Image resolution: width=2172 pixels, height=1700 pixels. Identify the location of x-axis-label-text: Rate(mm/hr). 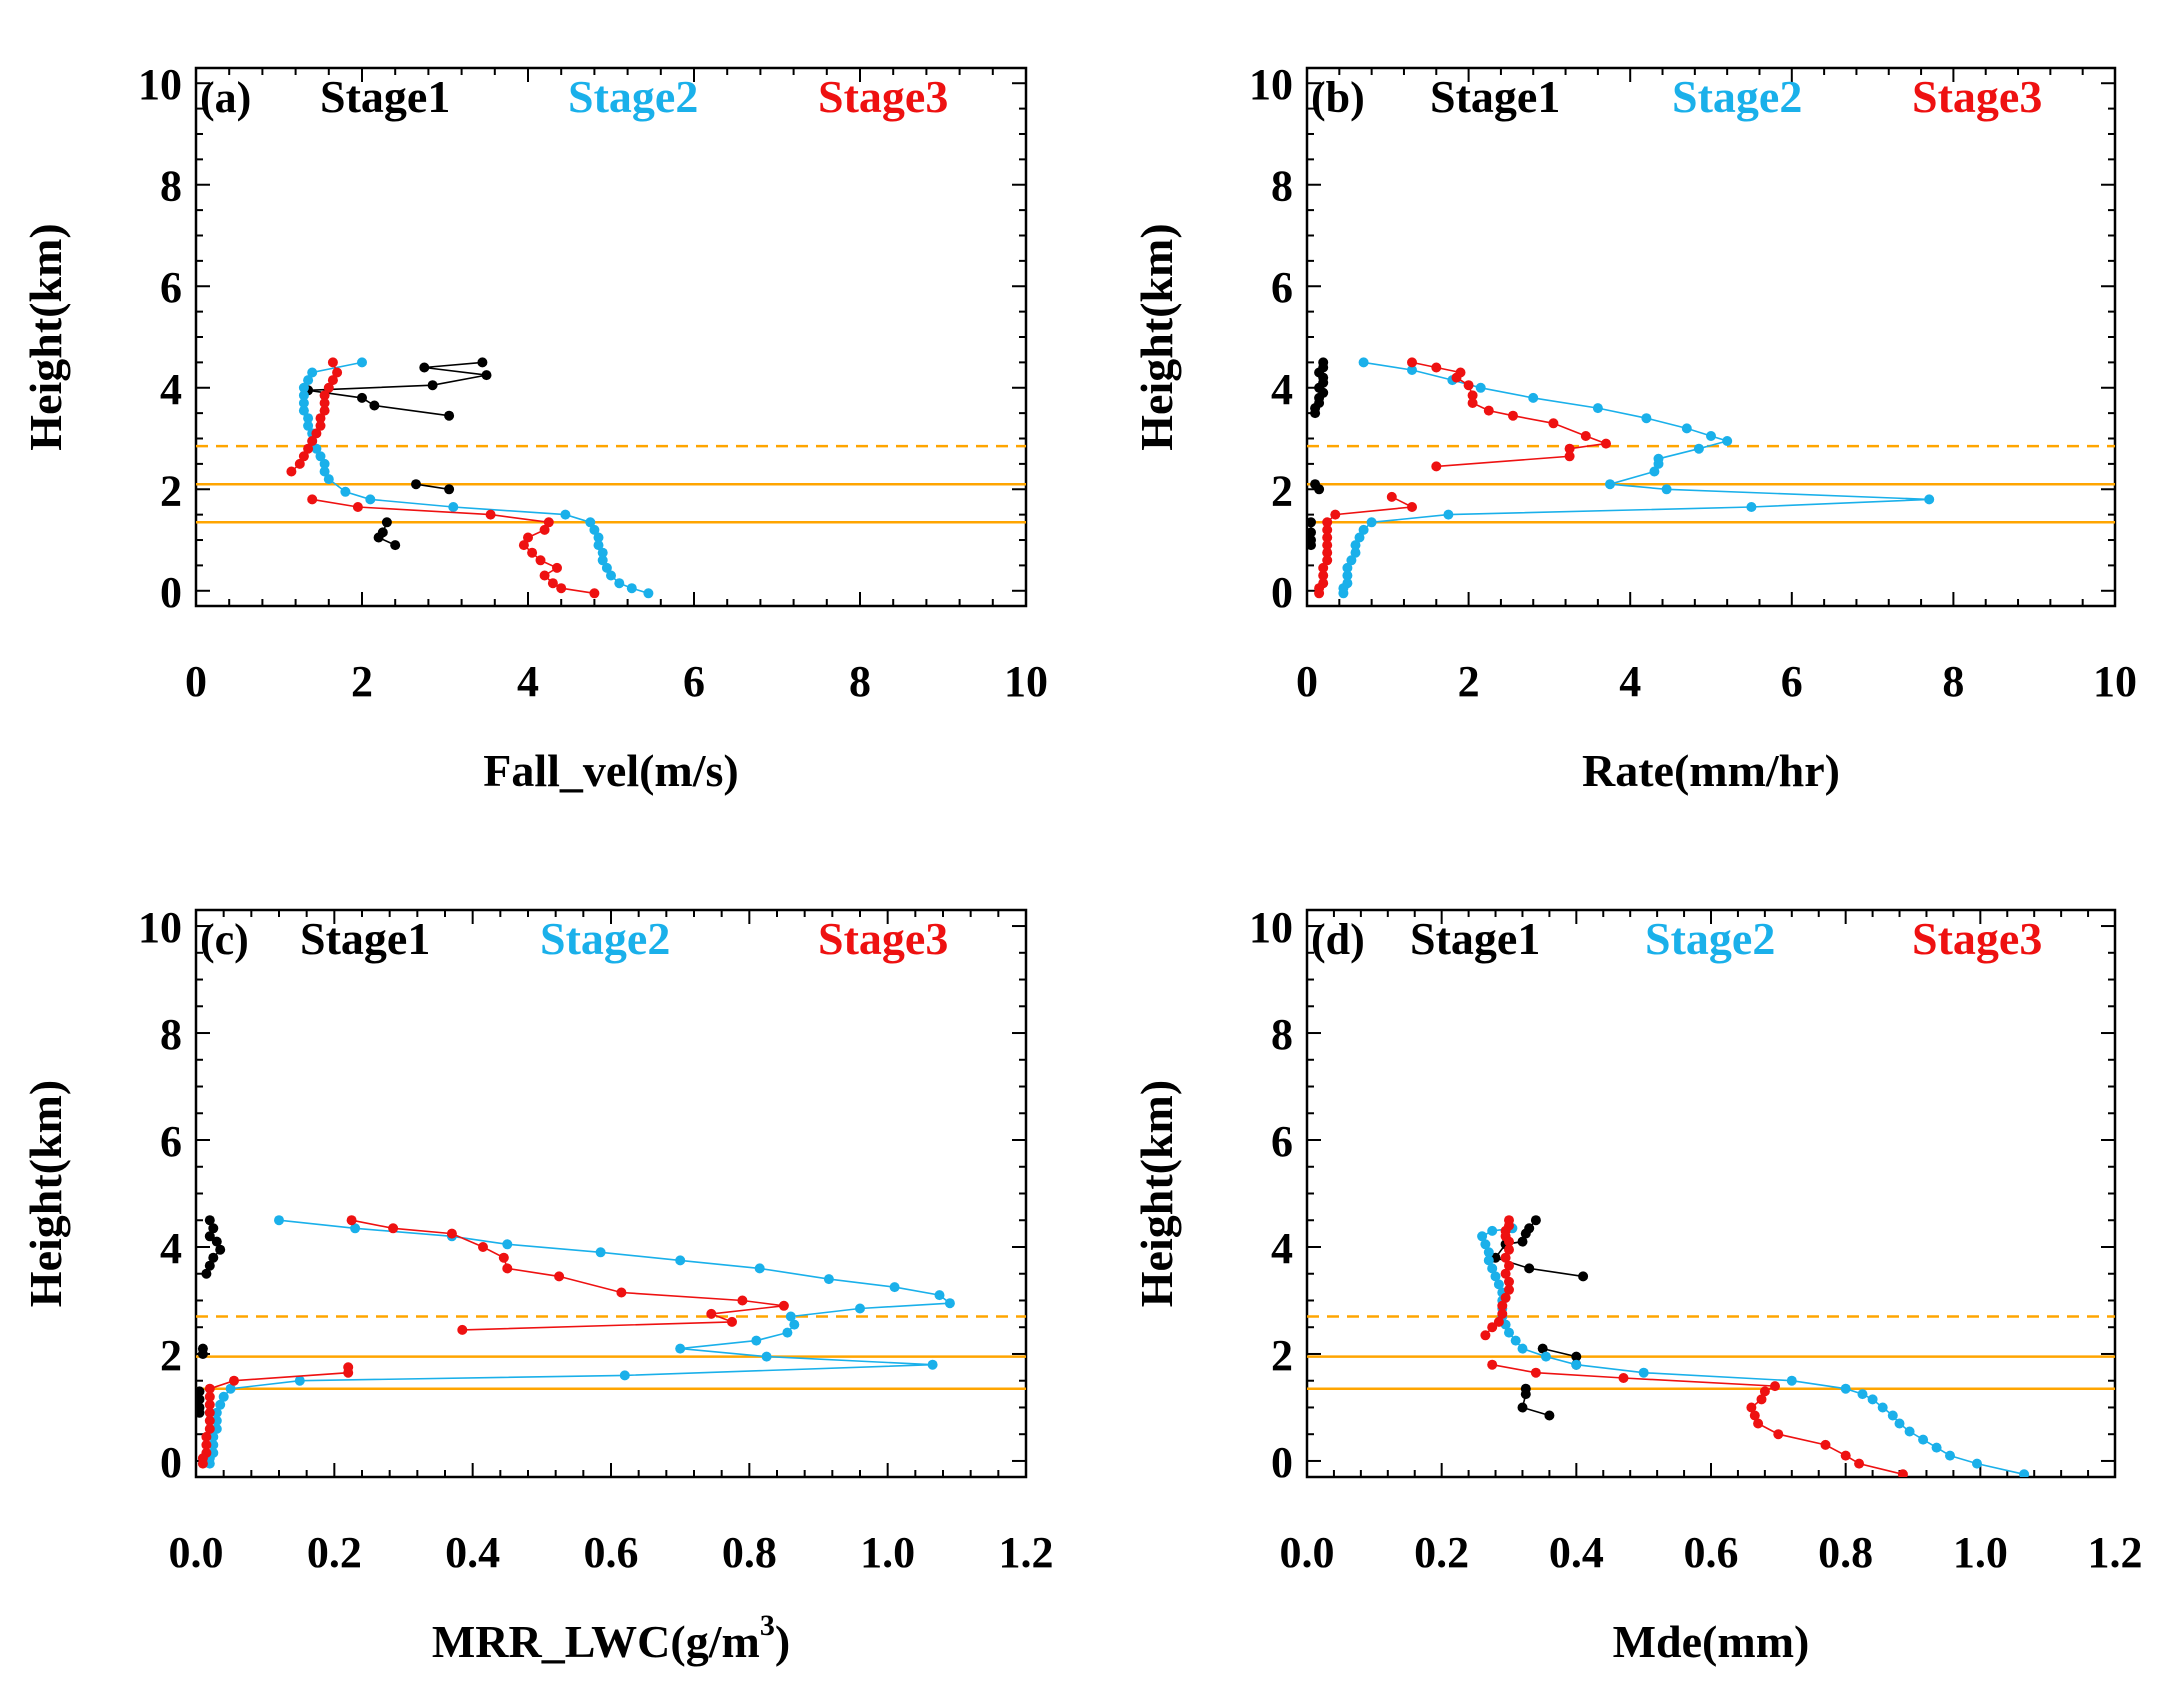
(1711, 770).